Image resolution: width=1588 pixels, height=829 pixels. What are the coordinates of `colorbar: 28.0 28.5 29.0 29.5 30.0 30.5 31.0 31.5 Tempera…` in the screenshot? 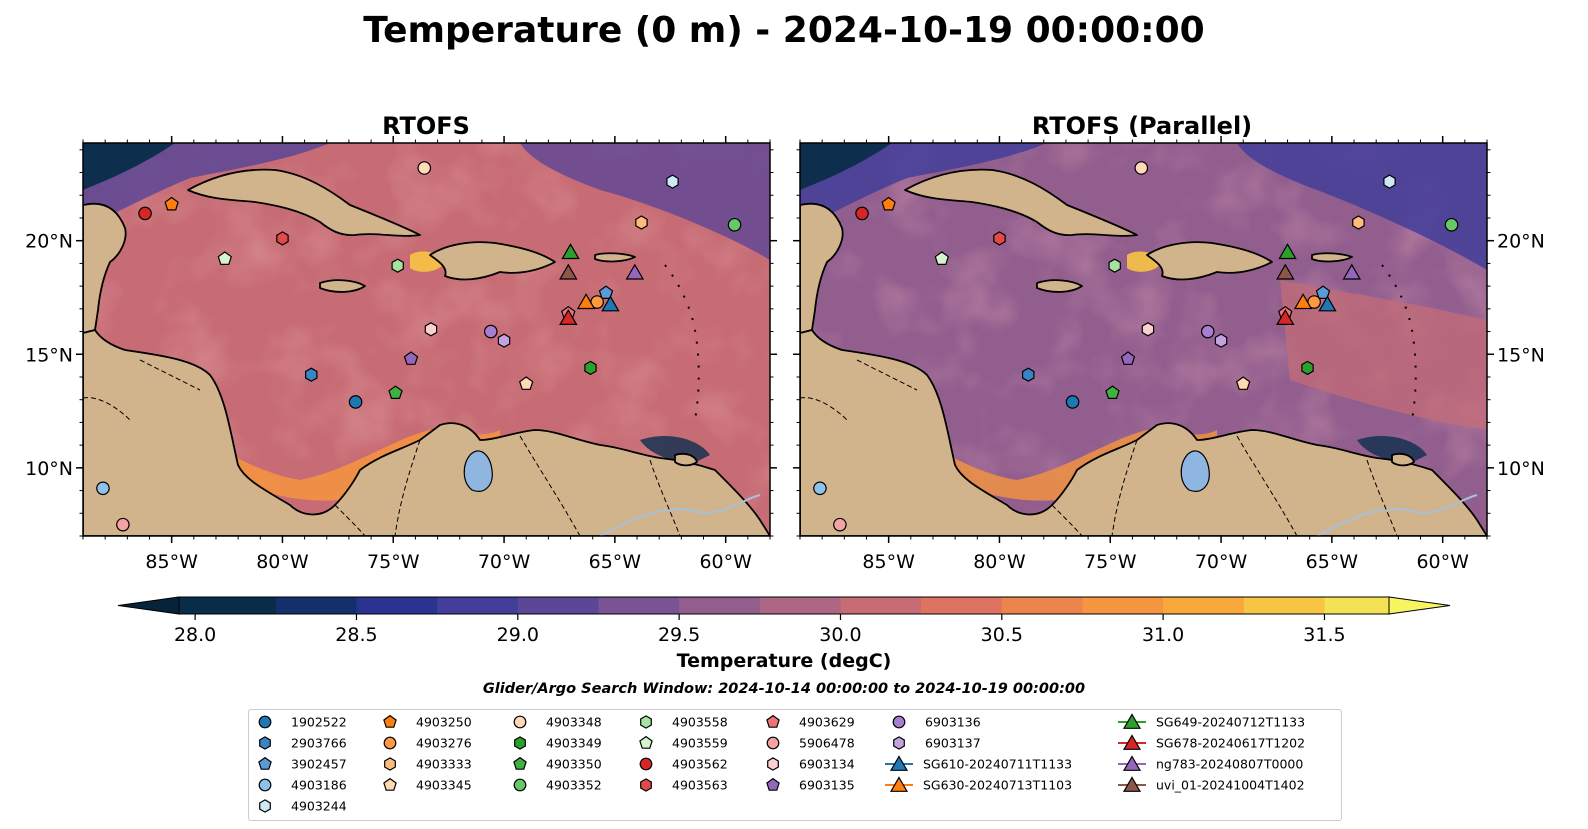 It's located at (784, 634).